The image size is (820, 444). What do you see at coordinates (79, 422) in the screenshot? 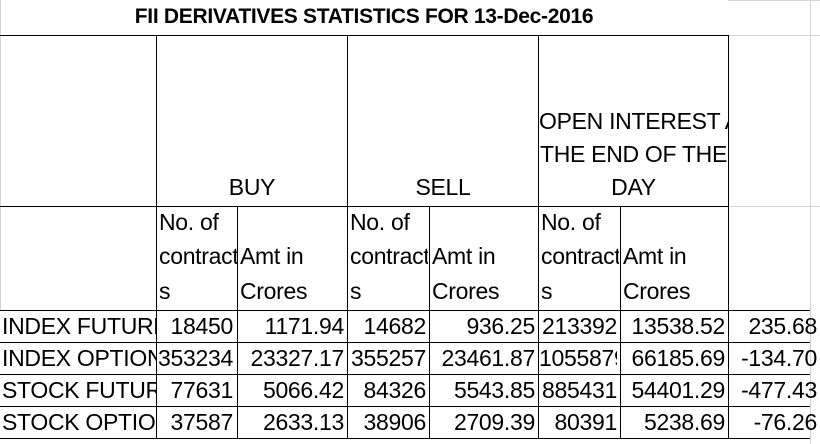
I see `row-label: STOCK OPTIONS` at bounding box center [79, 422].